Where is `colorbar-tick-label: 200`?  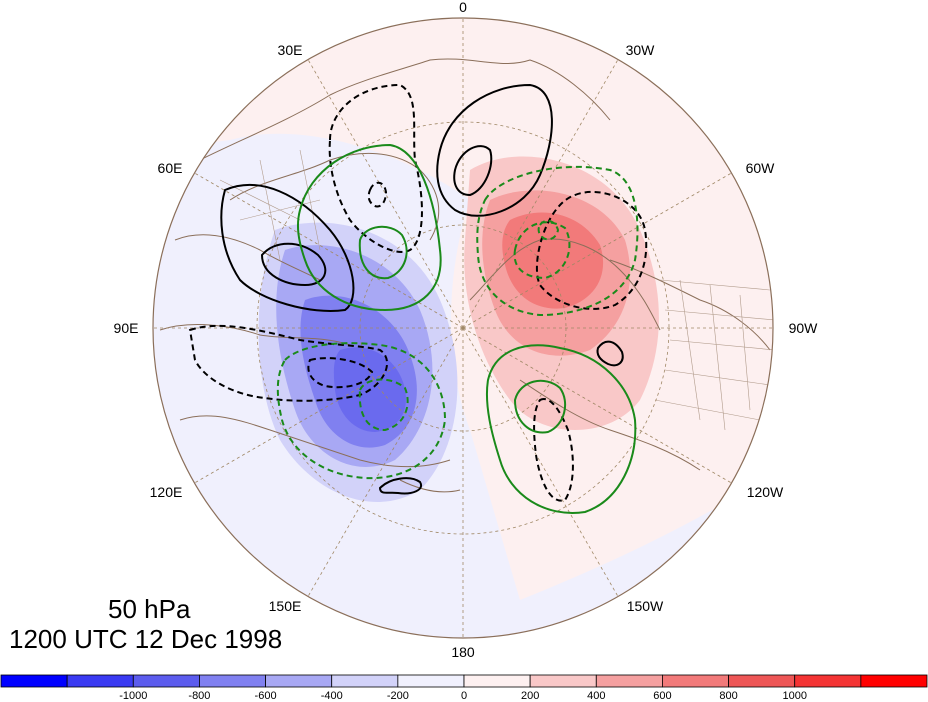
colorbar-tick-label: 200 is located at coordinates (530, 696).